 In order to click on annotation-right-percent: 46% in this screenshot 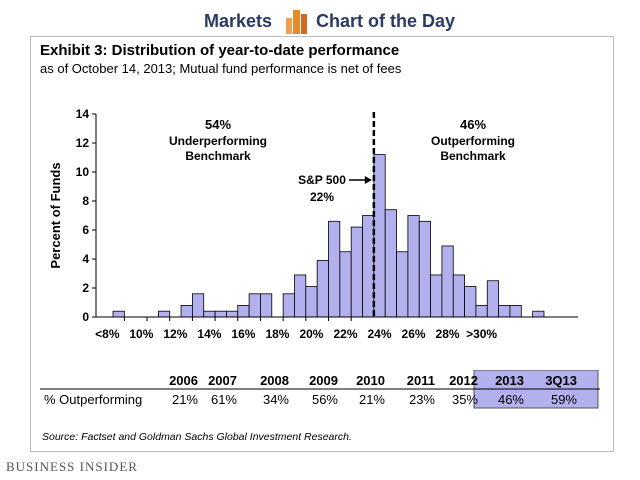, I will do `click(473, 124)`.